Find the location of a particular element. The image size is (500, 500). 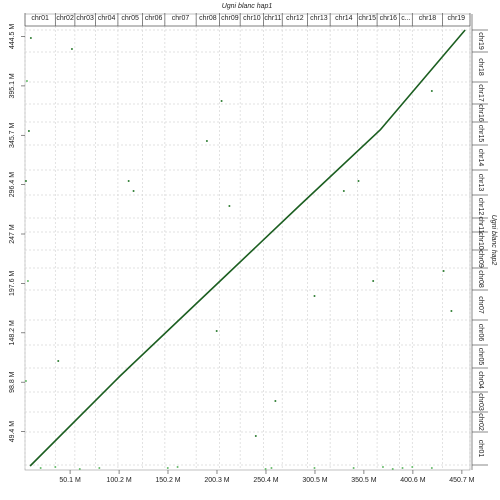

y-tick-label: 49.4 M is located at coordinates (12, 432).